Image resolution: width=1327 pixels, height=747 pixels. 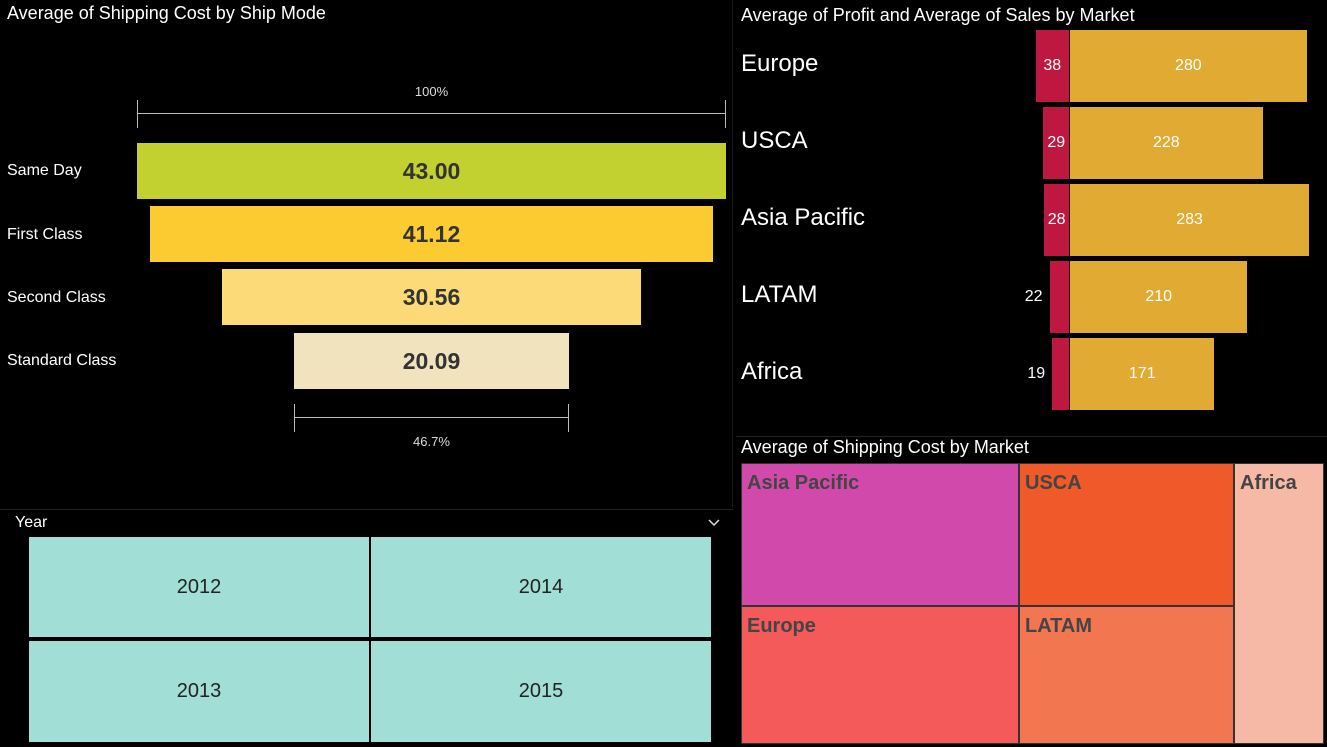 What do you see at coordinates (431, 114) in the screenshot?
I see `funnel-top-measure` at bounding box center [431, 114].